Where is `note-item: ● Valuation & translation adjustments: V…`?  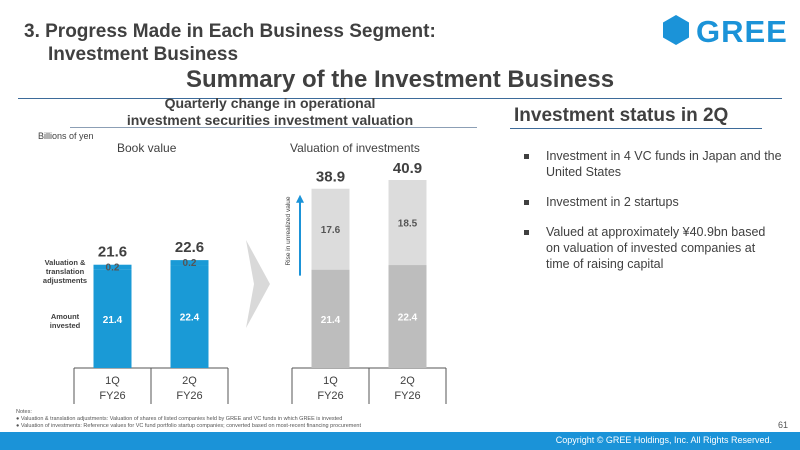
note-item: ● Valuation & translation adjustments: V… is located at coordinates (179, 419).